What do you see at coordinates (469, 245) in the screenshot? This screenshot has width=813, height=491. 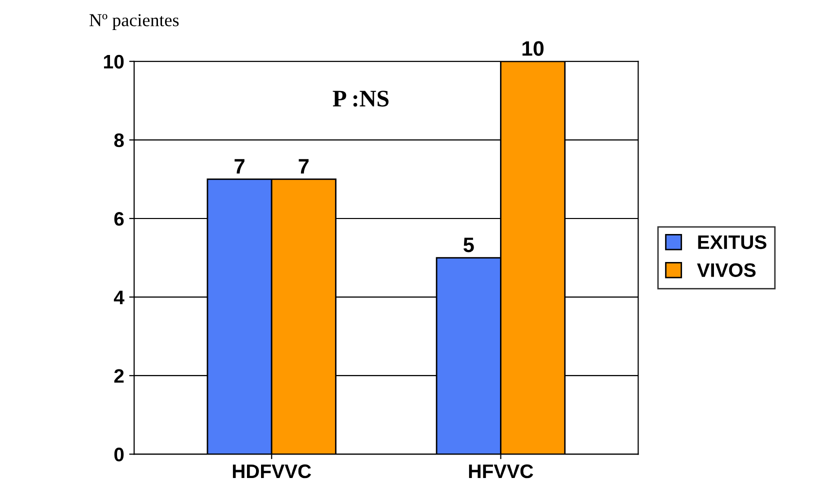 I see `data-label: 5` at bounding box center [469, 245].